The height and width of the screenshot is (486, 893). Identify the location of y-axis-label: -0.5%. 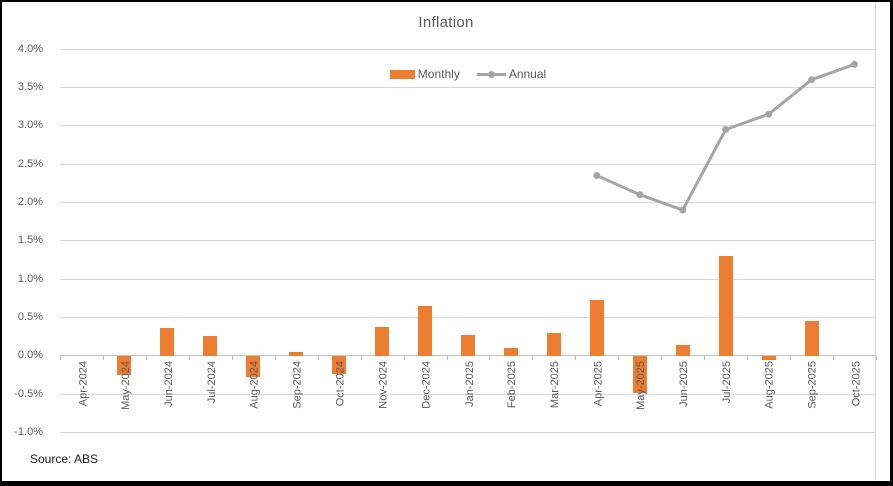
(28, 393).